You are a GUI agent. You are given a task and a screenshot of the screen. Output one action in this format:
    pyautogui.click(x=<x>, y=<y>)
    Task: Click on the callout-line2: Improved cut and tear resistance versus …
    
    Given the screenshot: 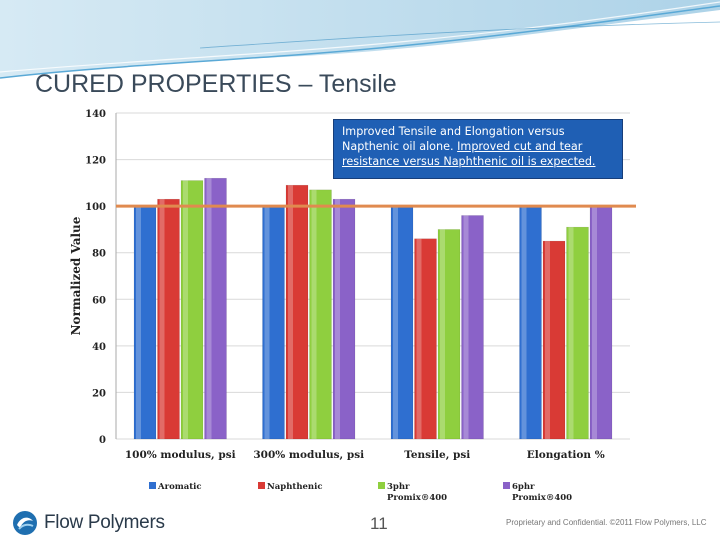 What is the action you would take?
    pyautogui.click(x=469, y=154)
    